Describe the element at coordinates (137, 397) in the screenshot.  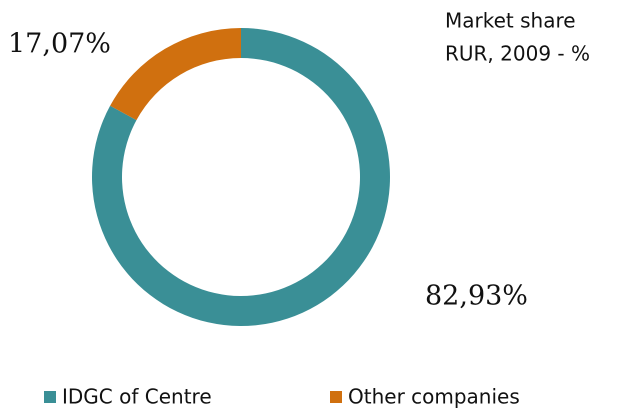
I see `legend-label: IDGC of Centre` at that location.